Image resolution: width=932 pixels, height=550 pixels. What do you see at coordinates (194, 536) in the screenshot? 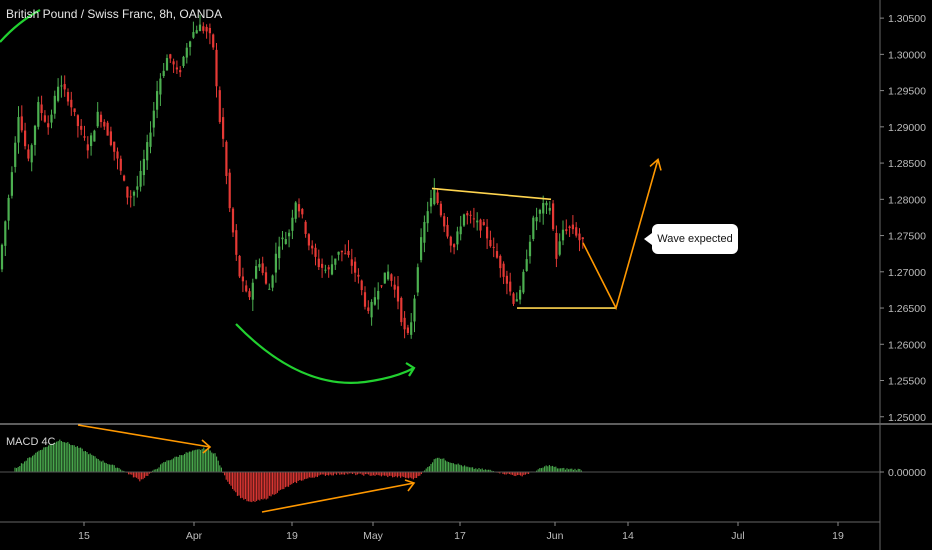
I see `time-tick-label: Apr` at bounding box center [194, 536].